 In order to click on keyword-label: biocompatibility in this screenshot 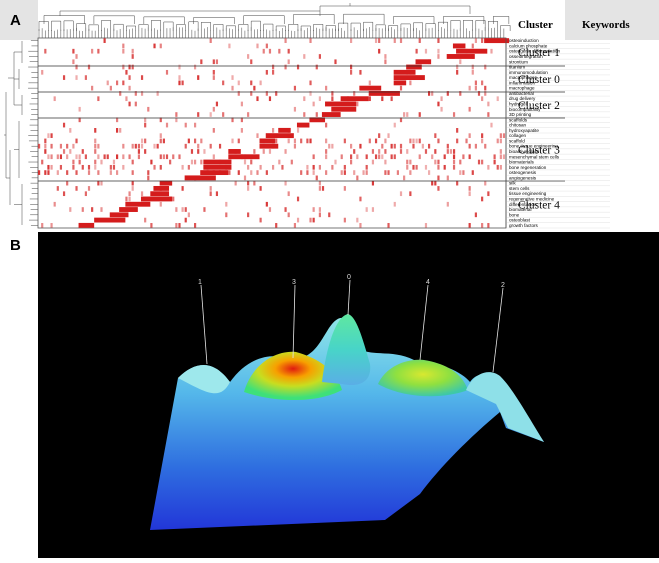, I will do `click(525, 109)`.